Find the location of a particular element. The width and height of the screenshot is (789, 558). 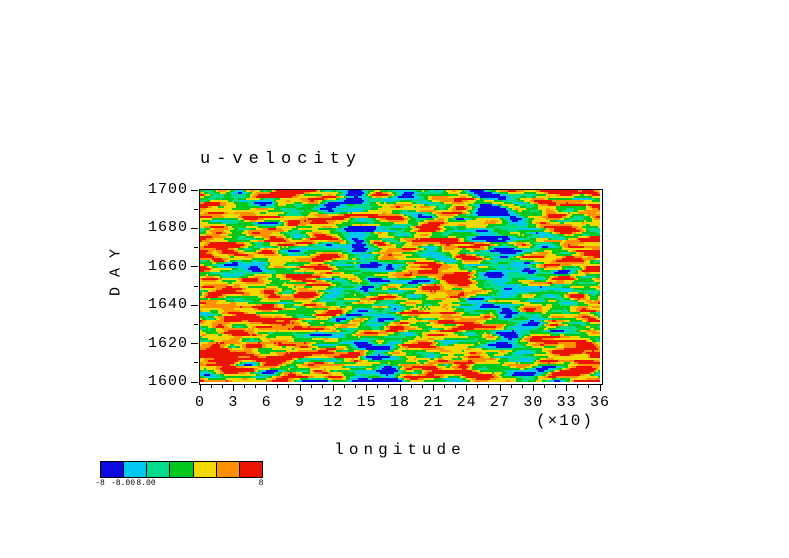

x-tick-label: 0 is located at coordinates (200, 402).